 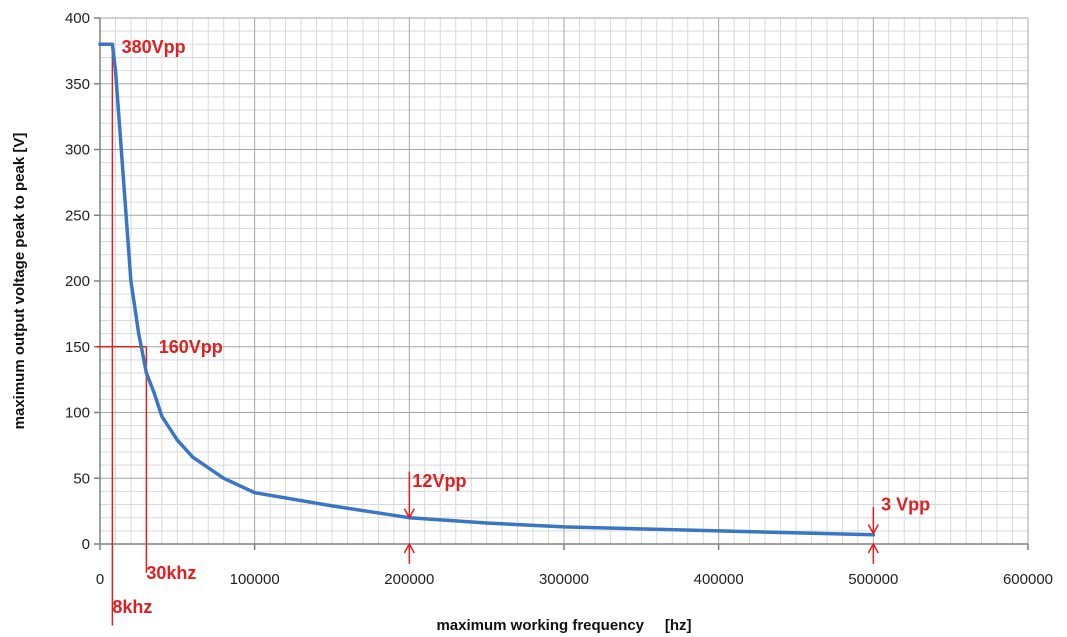 I want to click on y-tick-label: 200, so click(x=77, y=281).